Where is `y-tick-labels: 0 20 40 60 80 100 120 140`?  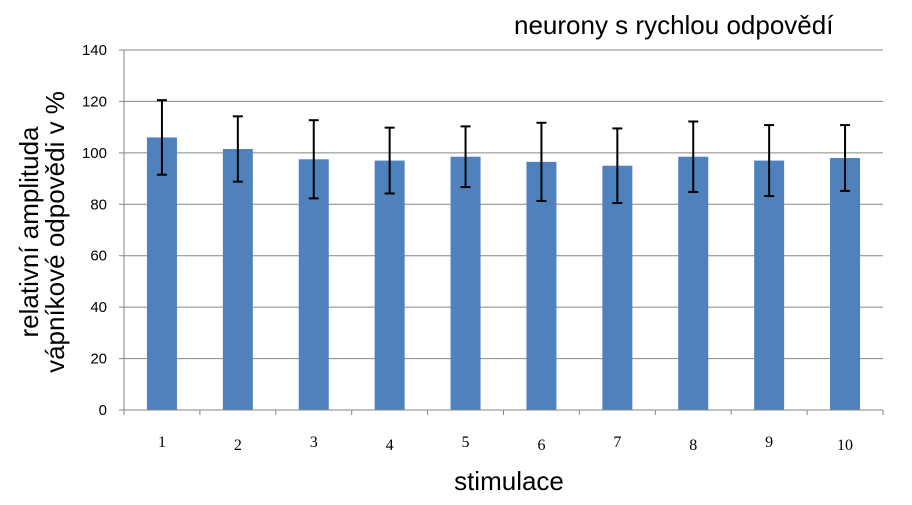 y-tick-labels: 0 20 40 60 80 100 120 140 is located at coordinates (94, 230).